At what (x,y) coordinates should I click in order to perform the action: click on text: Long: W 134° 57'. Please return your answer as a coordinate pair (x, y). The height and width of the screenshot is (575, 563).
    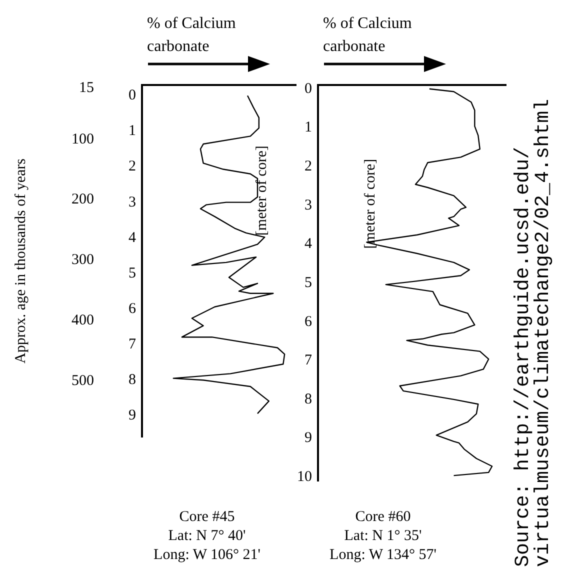
    Looking at the image, I should click on (383, 555).